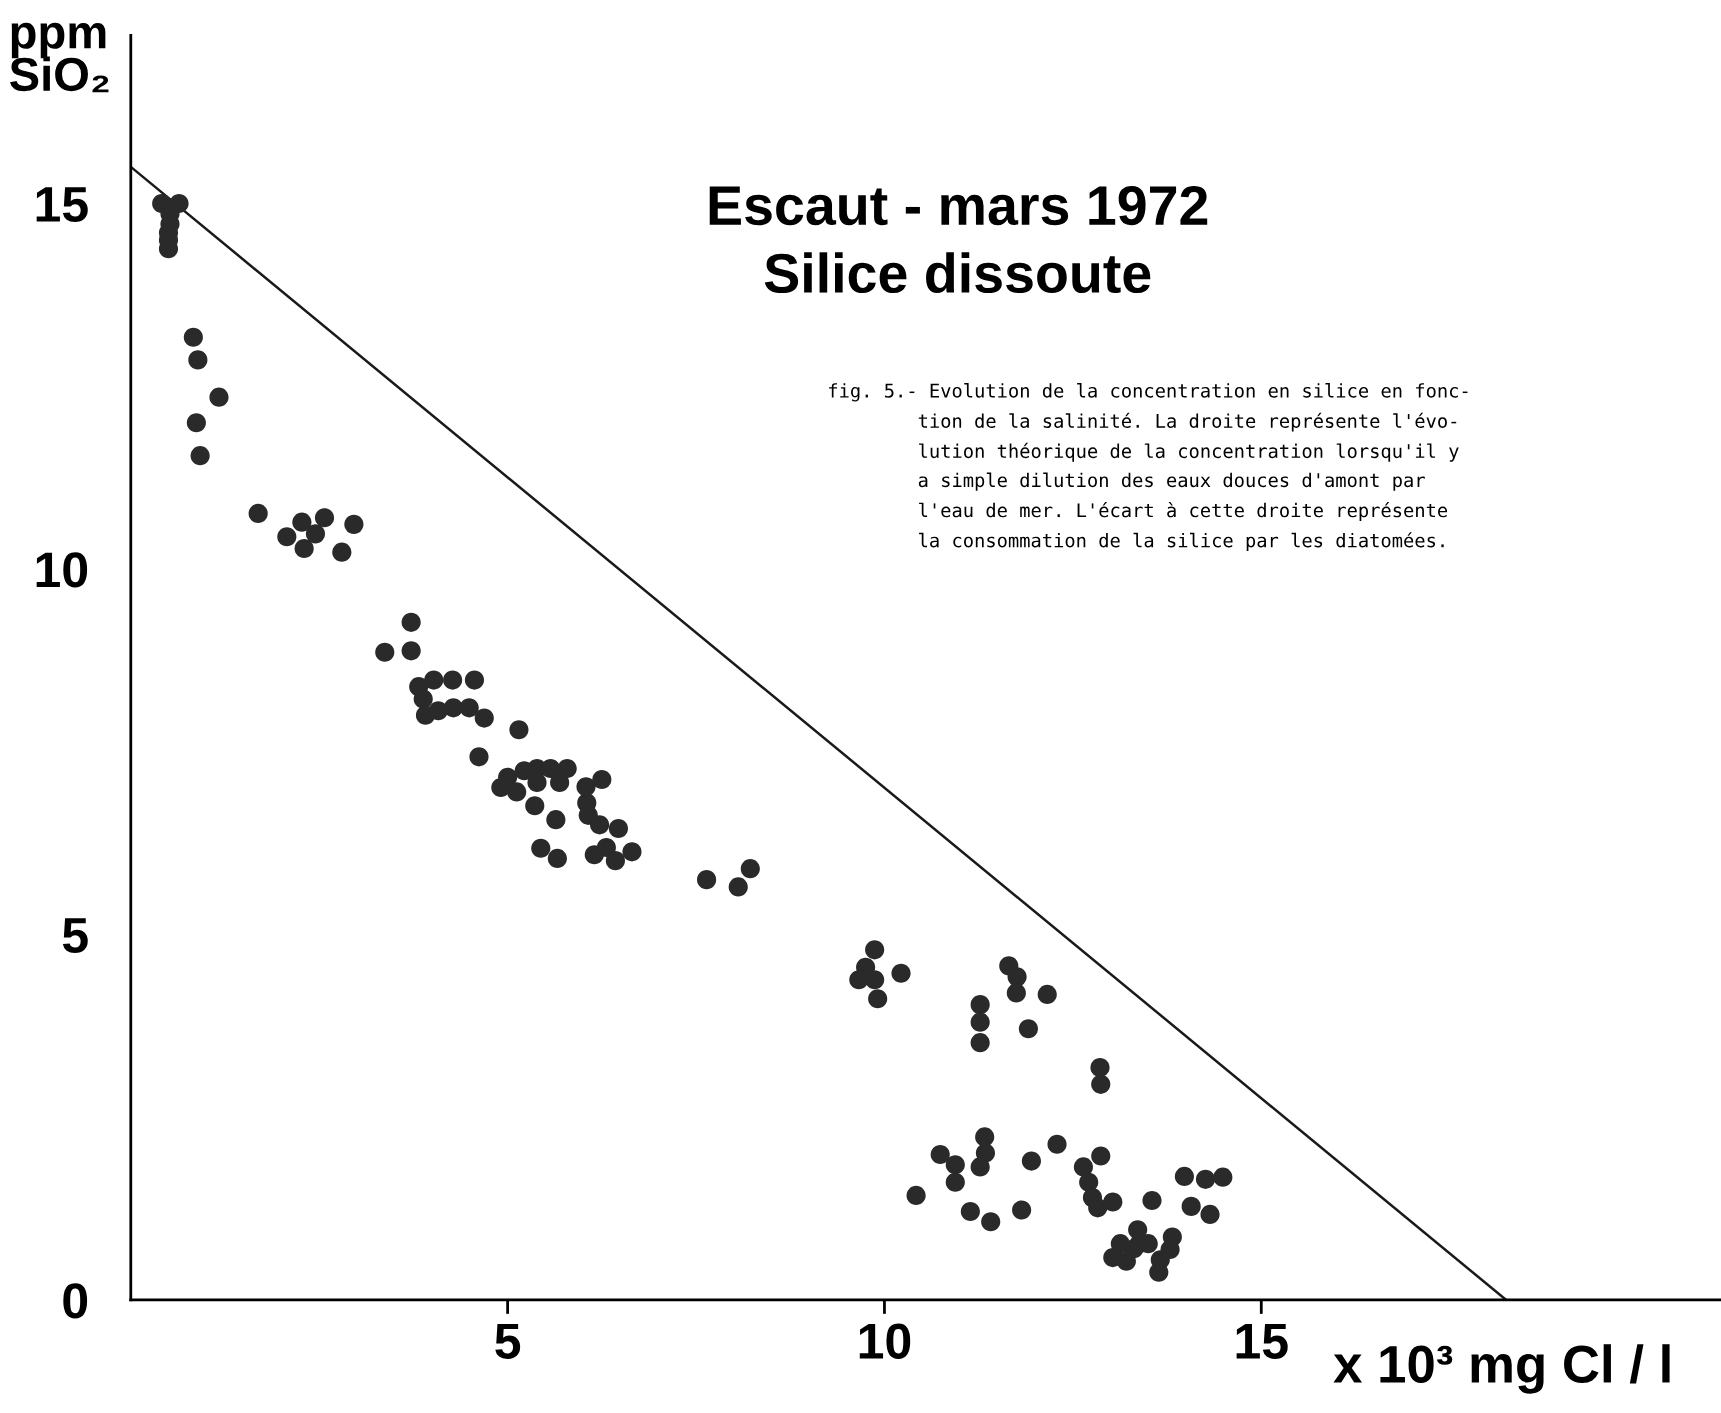 This screenshot has height=1413, width=1721. Describe the element at coordinates (1501, 1369) in the screenshot. I see `x-axis-title: x 10³ mg Cl / l` at that location.